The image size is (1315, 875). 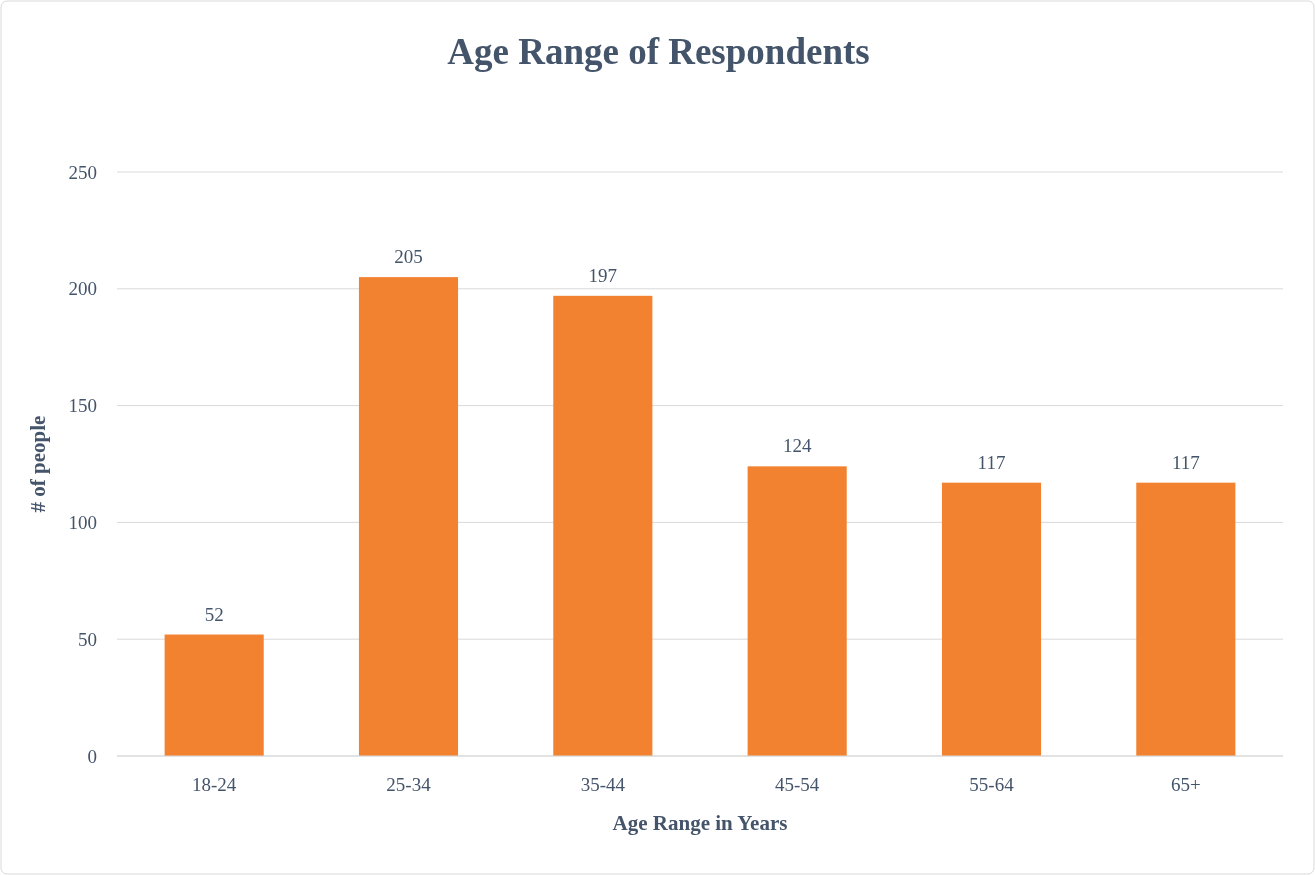 What do you see at coordinates (1185, 784) in the screenshot?
I see `x-tick-label: 65+` at bounding box center [1185, 784].